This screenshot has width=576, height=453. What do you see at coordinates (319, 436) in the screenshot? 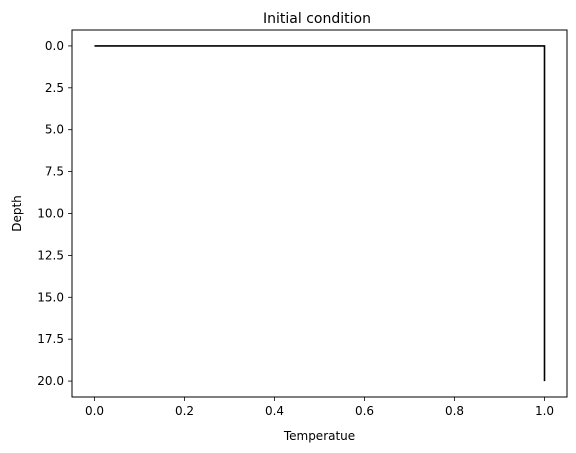
I see `x-axis-label: Temperatue` at bounding box center [319, 436].